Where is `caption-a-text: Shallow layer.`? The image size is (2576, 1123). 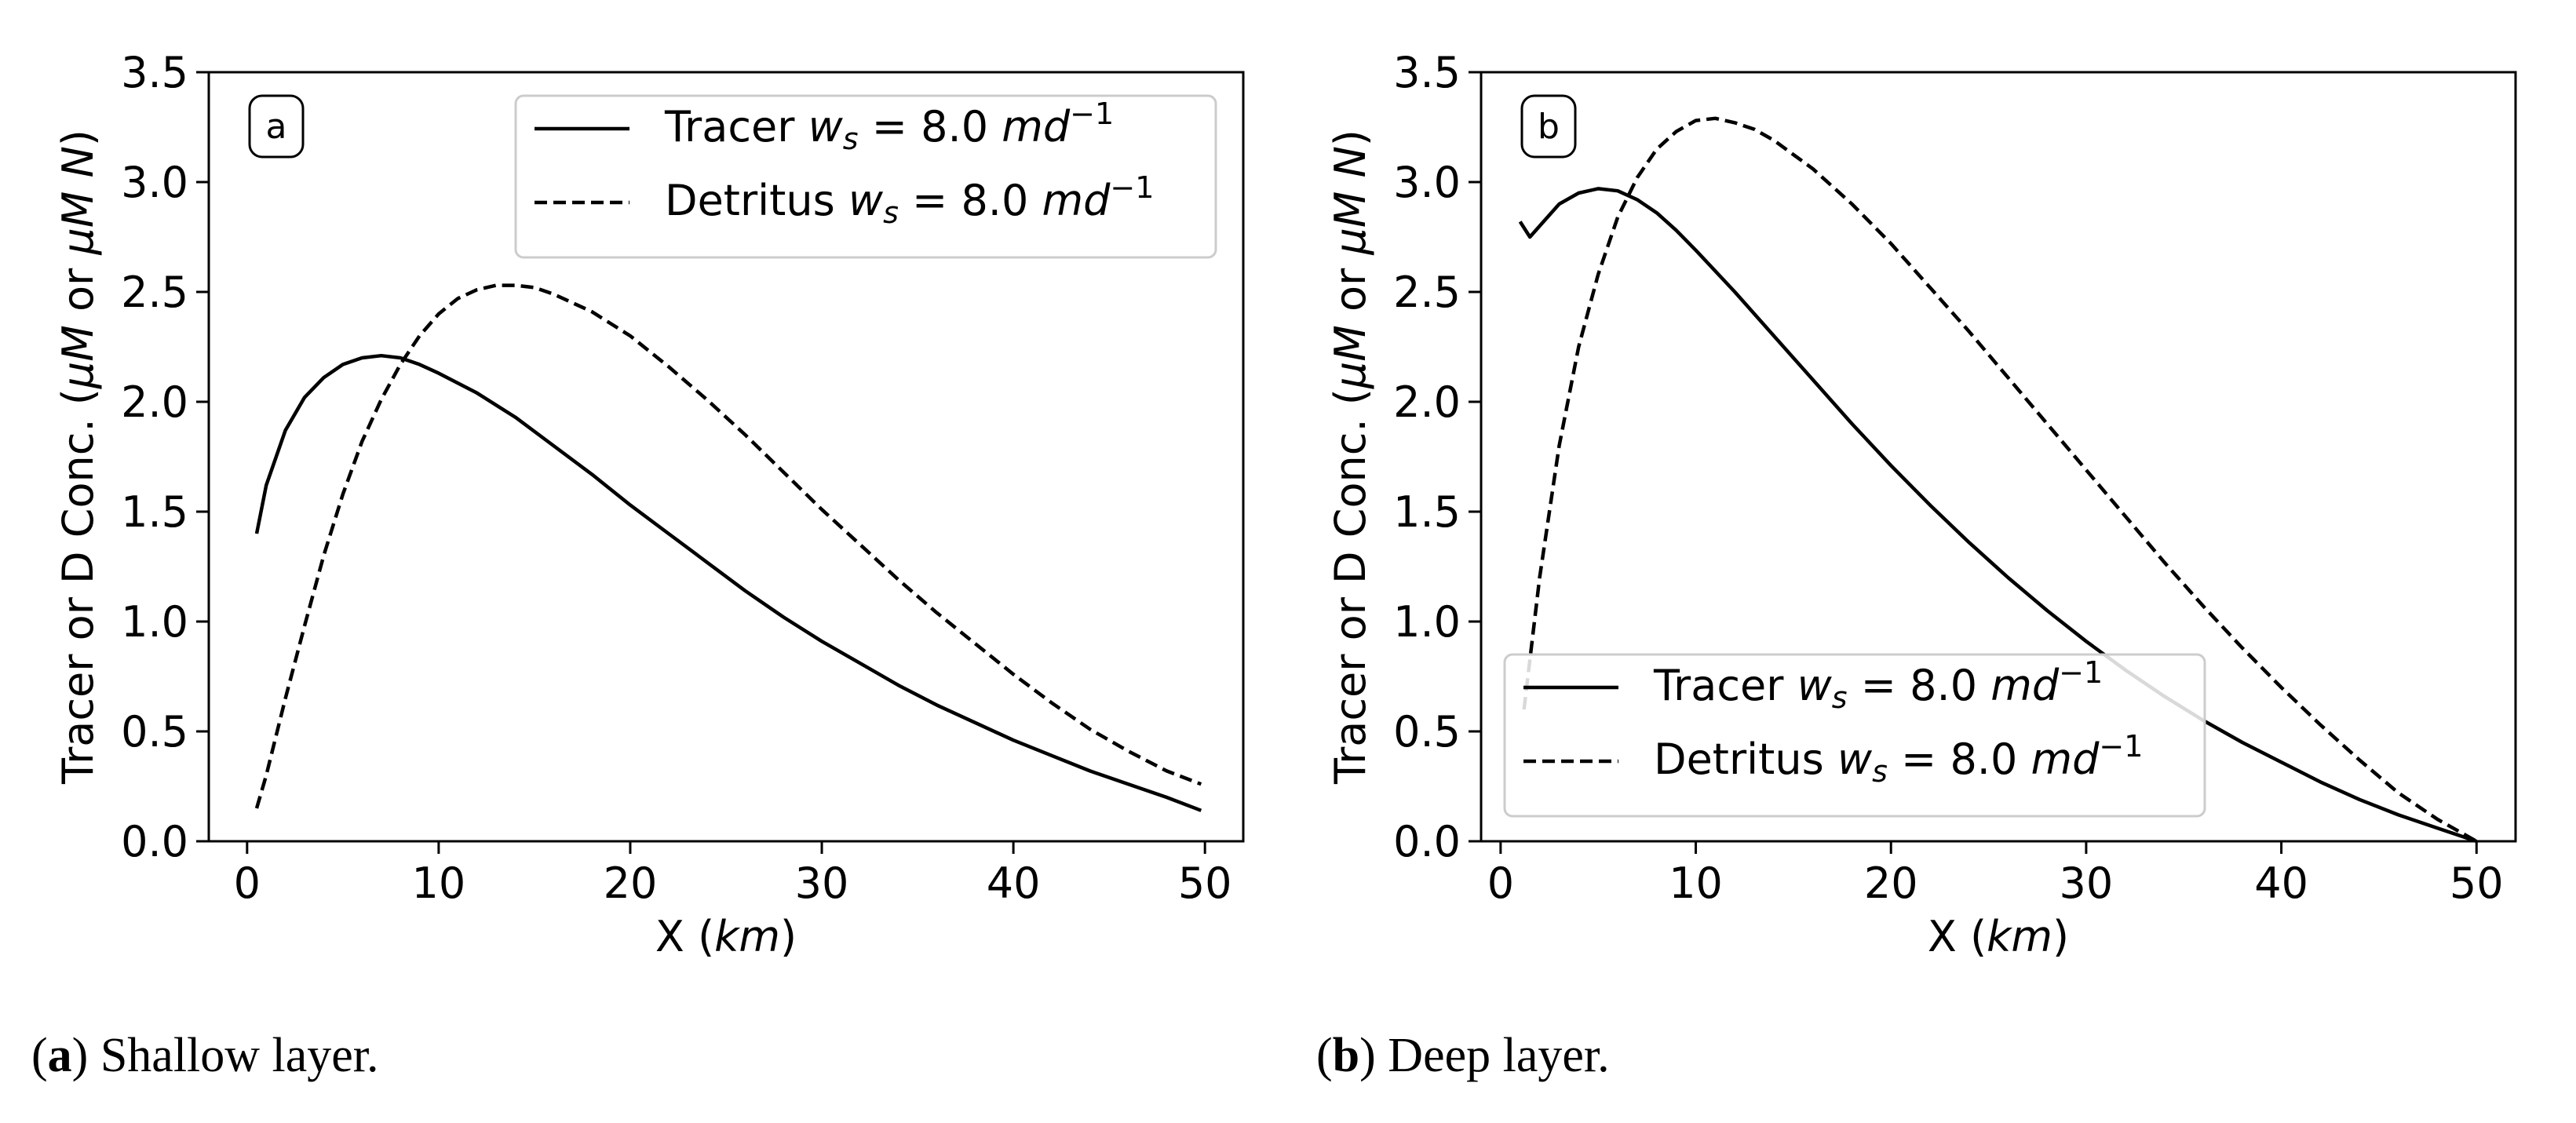 caption-a-text: Shallow layer. is located at coordinates (240, 1055).